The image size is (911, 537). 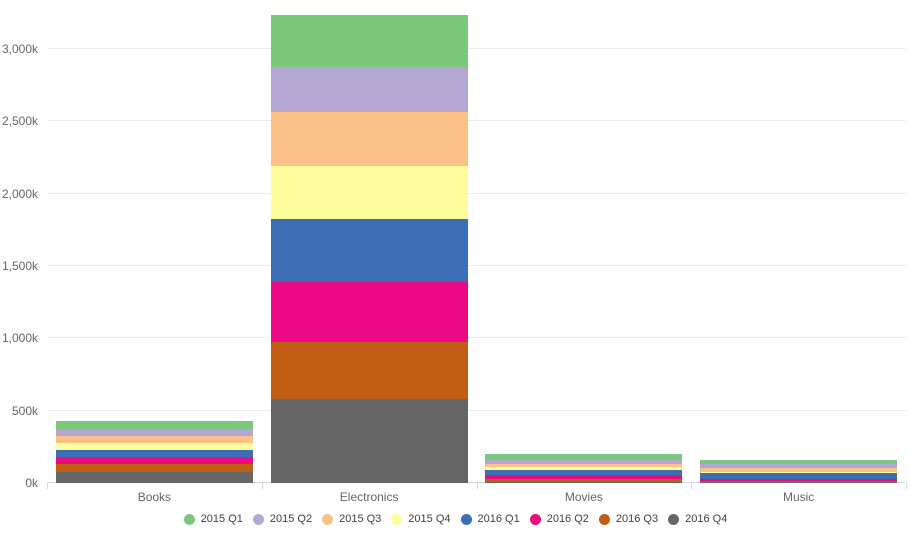 I want to click on bar-segment-movies-2016-q3, so click(x=584, y=480).